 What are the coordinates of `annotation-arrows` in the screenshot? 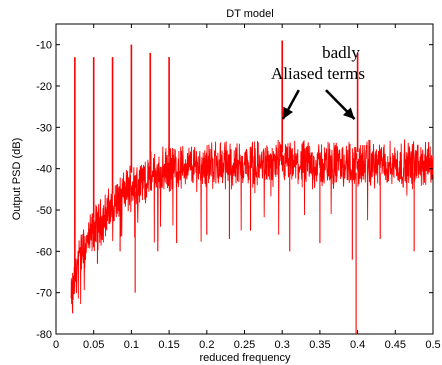 It's located at (318, 104).